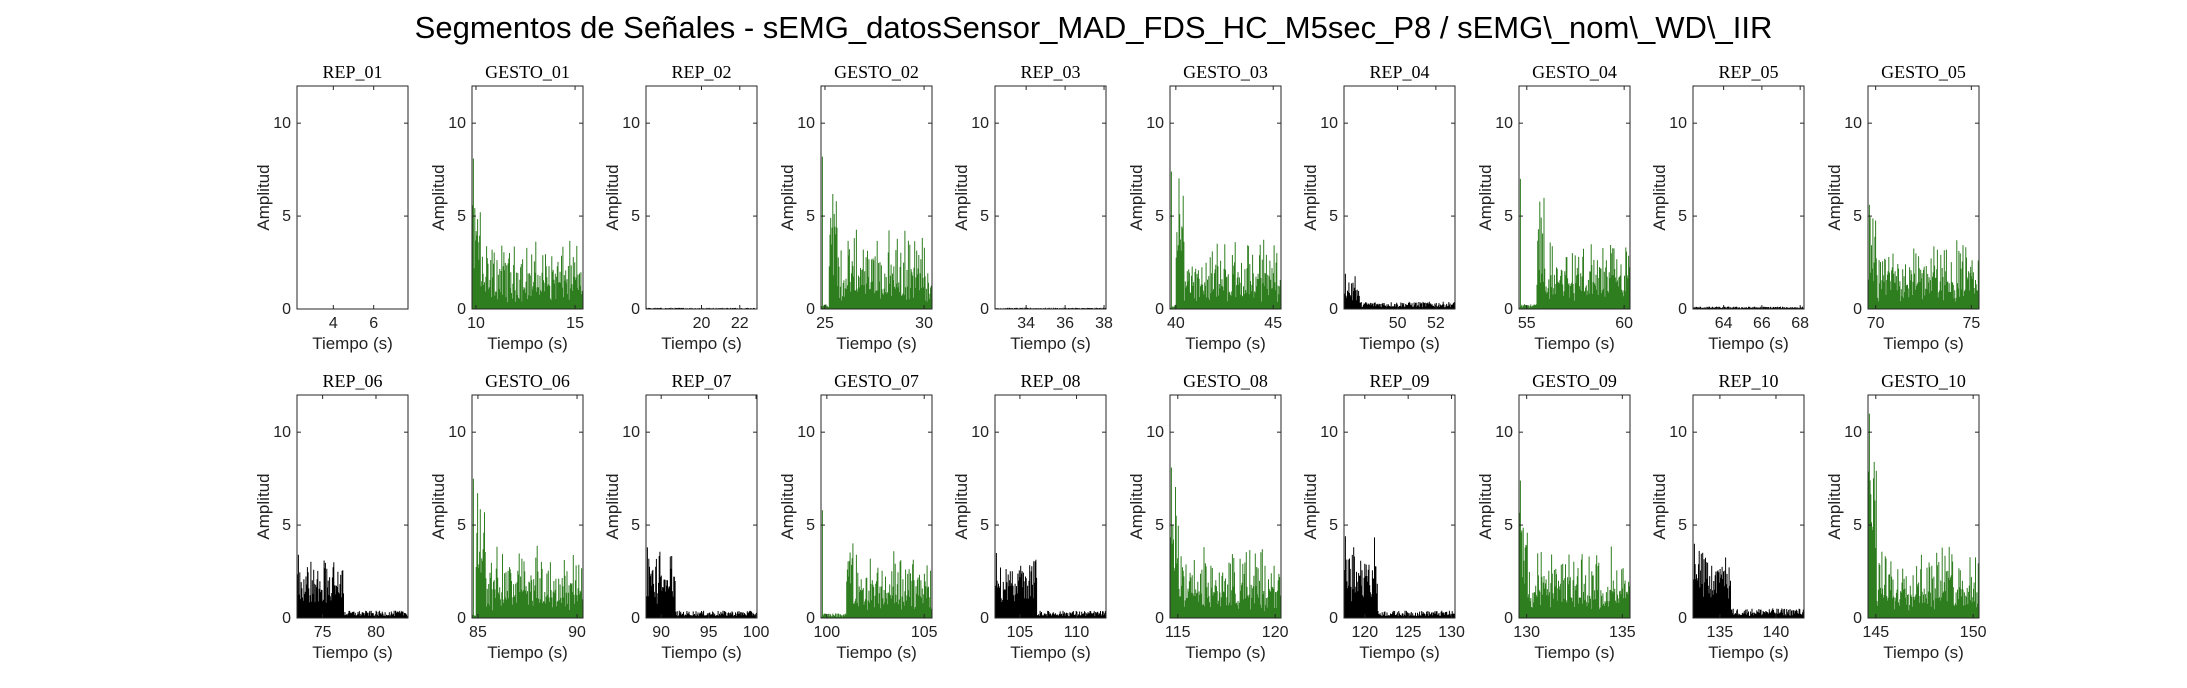 Image resolution: width=2187 pixels, height=688 pixels. What do you see at coordinates (352, 381) in the screenshot?
I see `subplot-title: REP_06` at bounding box center [352, 381].